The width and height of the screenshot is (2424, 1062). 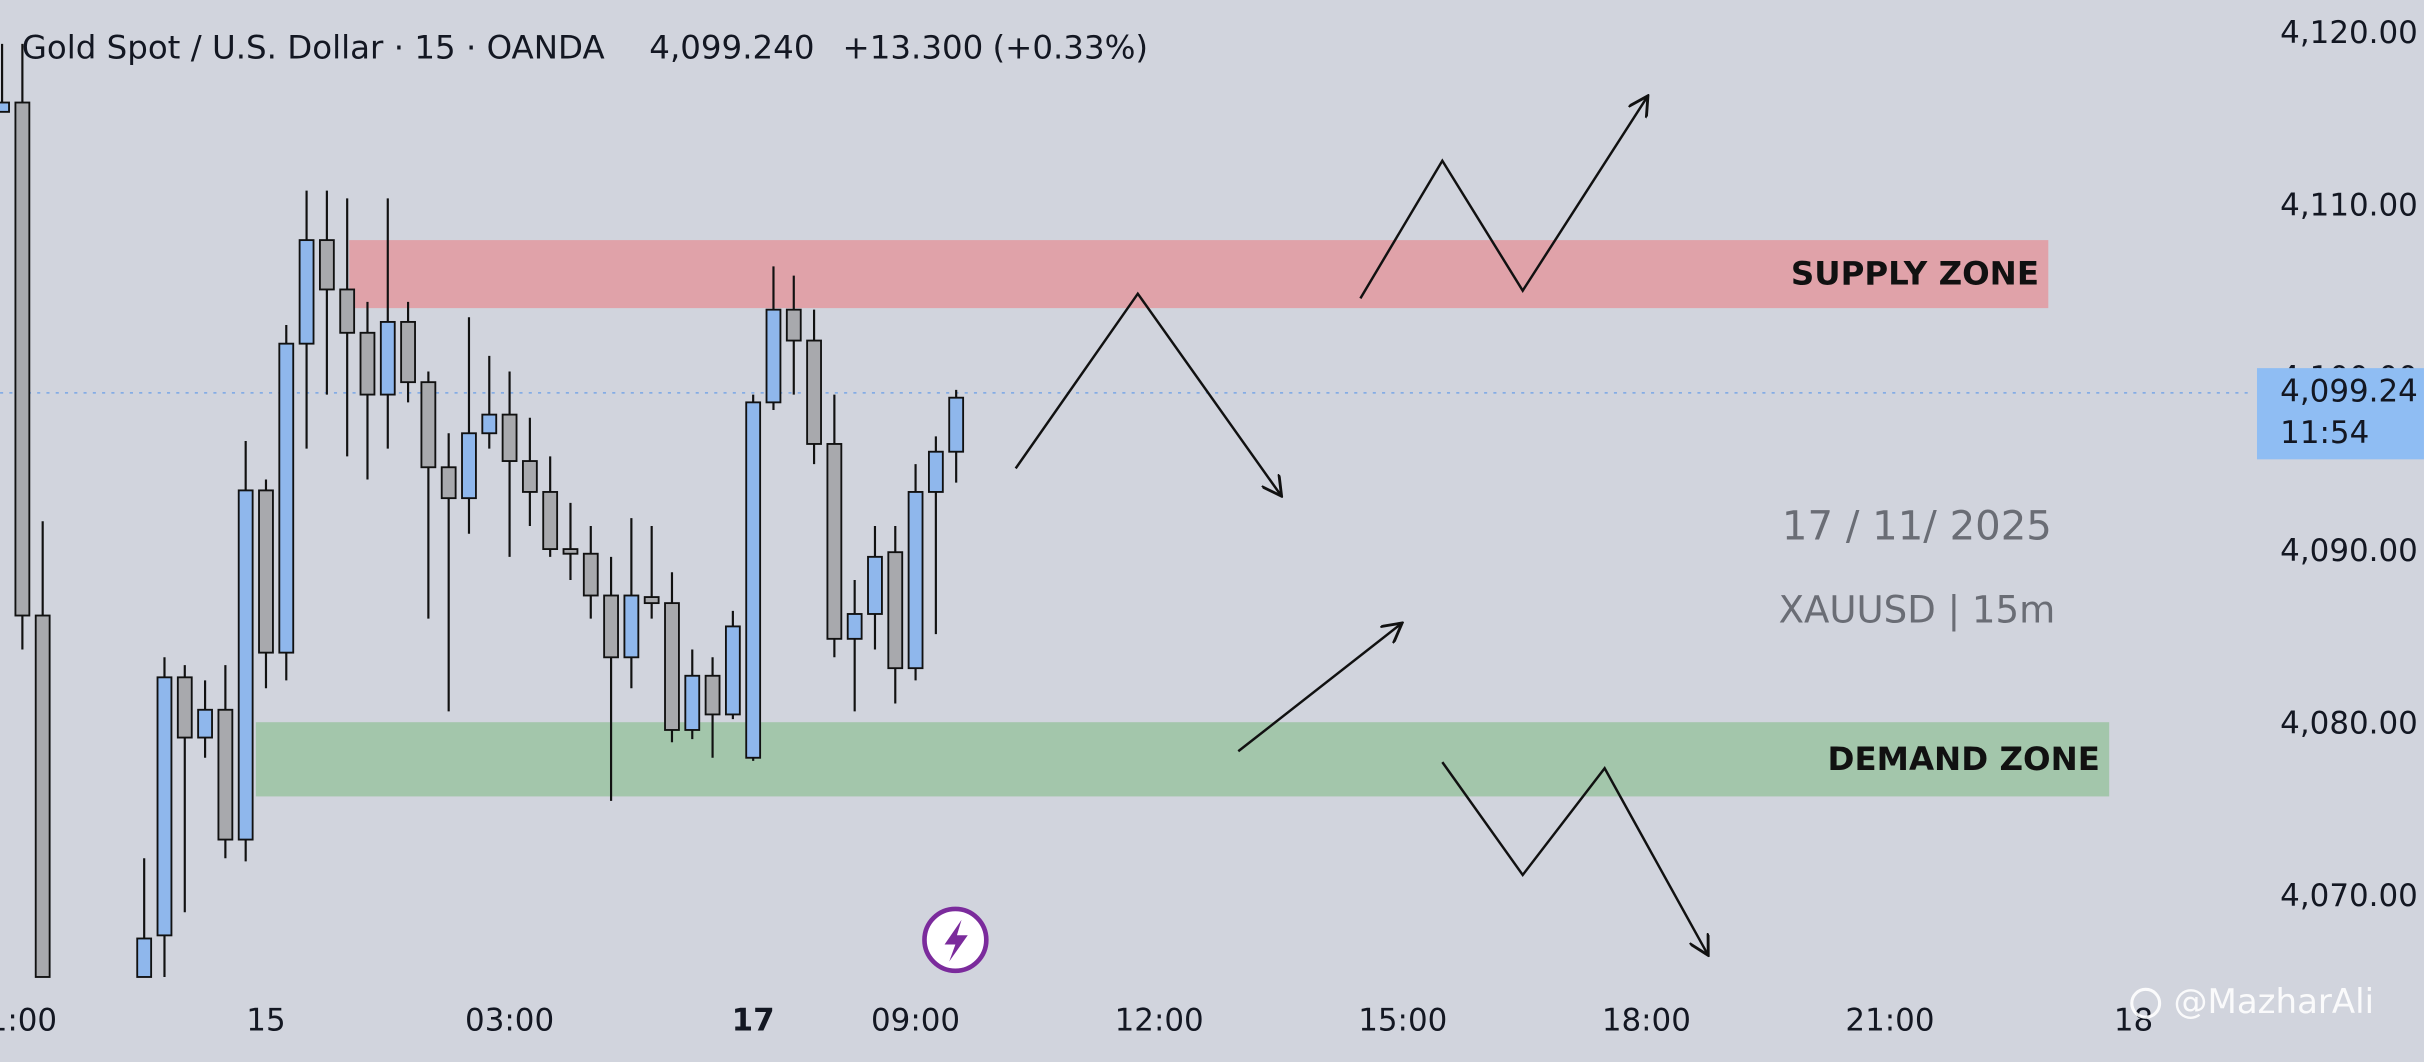 I want to click on x-tick-label: 12:00, so click(x=1159, y=1020).